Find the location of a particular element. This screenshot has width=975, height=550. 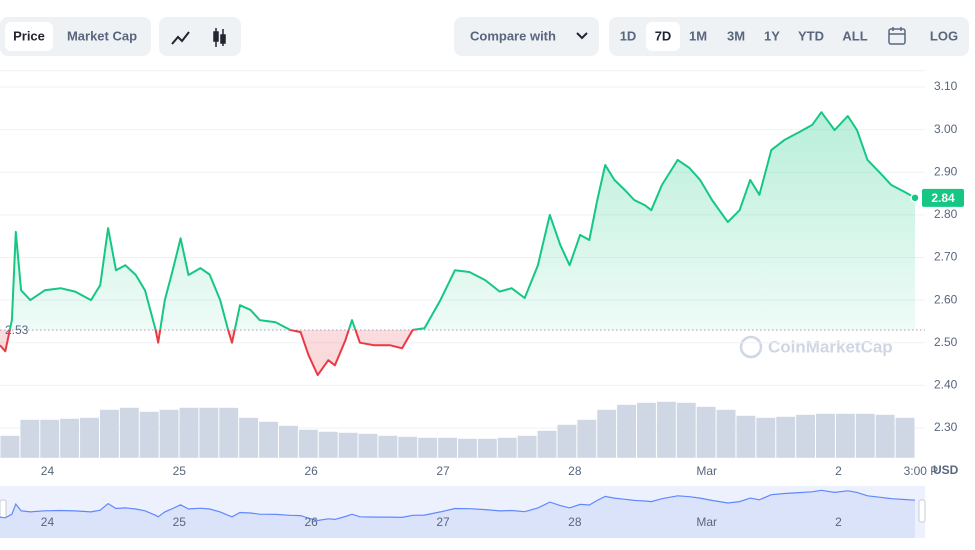

view-tab: Price is located at coordinates (29, 35).